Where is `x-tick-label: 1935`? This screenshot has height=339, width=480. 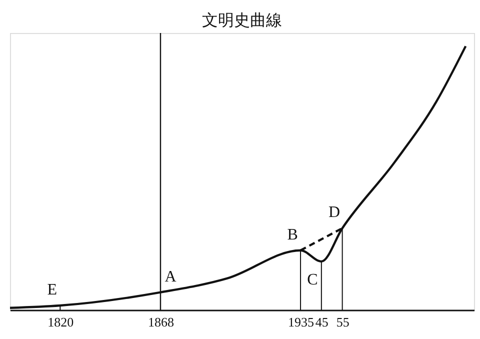 x-tick-label: 1935 is located at coordinates (301, 322).